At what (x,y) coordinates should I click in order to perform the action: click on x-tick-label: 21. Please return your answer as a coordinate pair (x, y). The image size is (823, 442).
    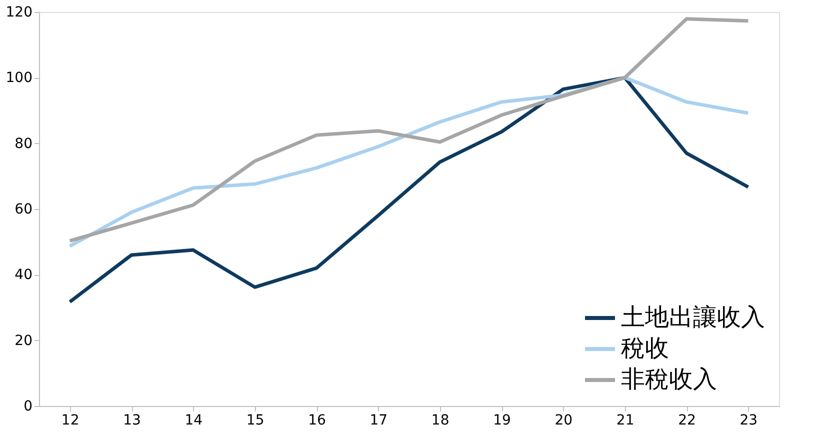
    Looking at the image, I should click on (625, 420).